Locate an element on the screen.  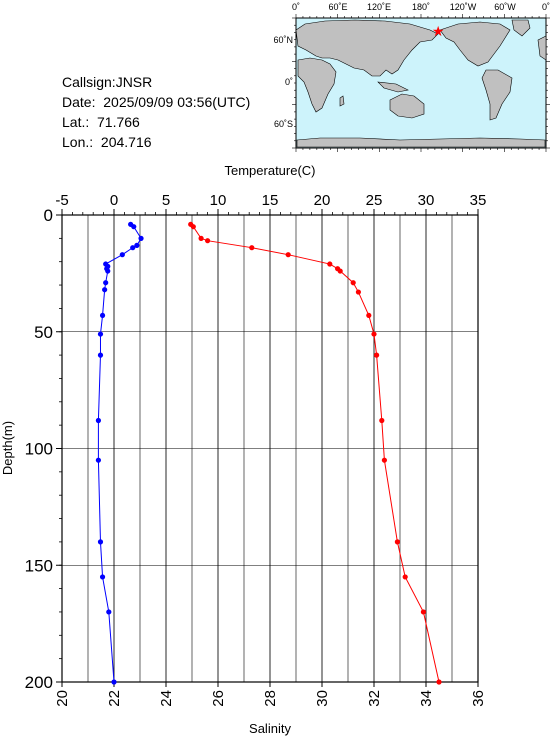
station-star-icon: ★ is located at coordinates (438, 31).